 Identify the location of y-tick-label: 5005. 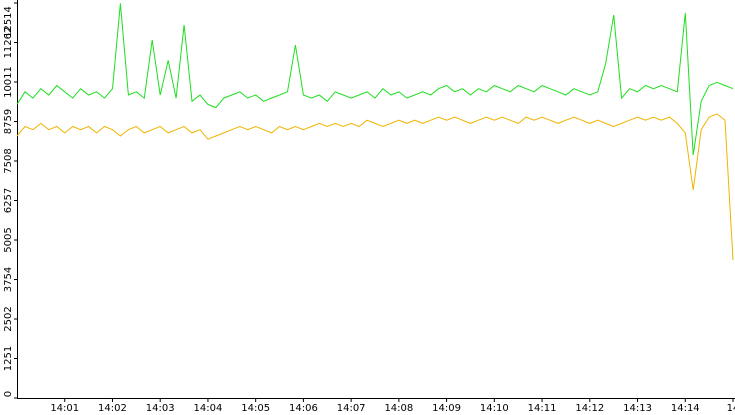
(8, 239).